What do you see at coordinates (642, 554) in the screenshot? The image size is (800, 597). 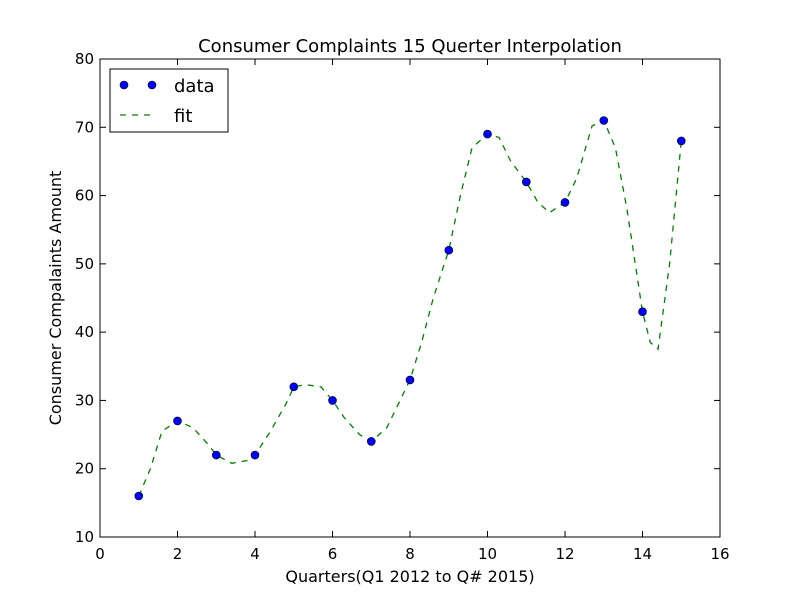 I see `x-tick-label: 14` at bounding box center [642, 554].